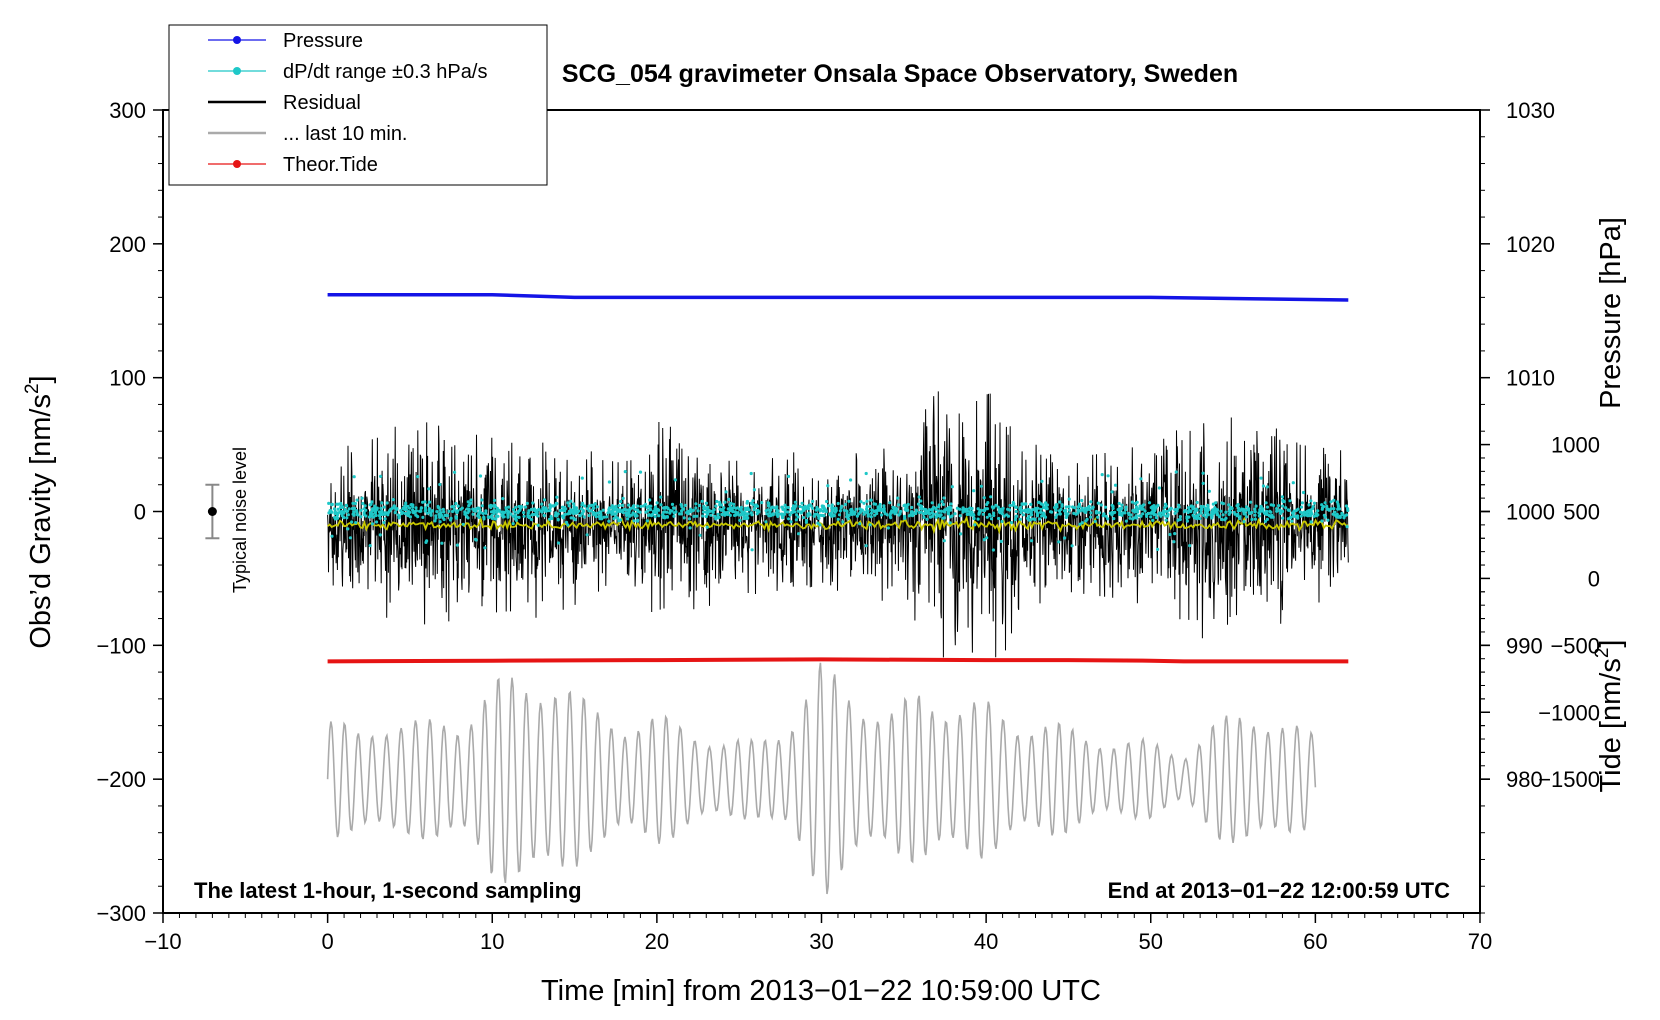 The image size is (1660, 1020). Describe the element at coordinates (1609, 716) in the screenshot. I see `tide-axis-label: Tide [nm/s2]` at that location.